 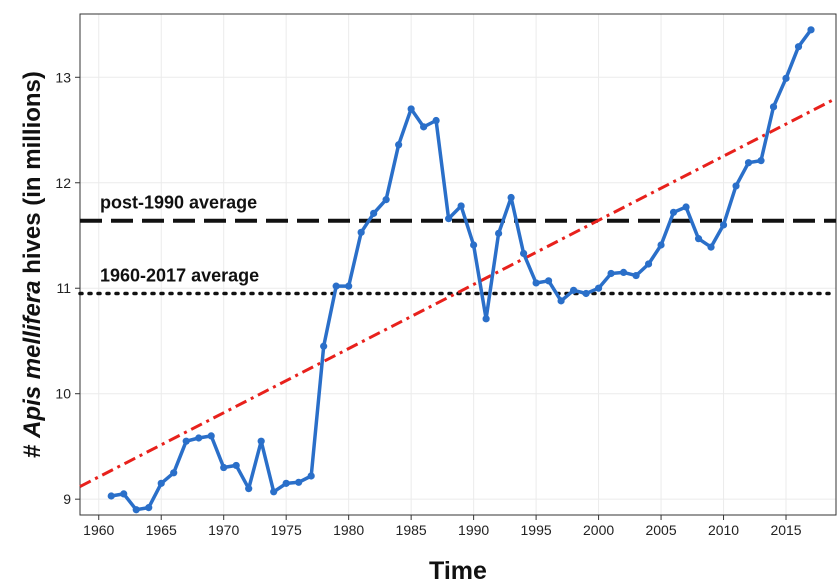 What do you see at coordinates (411, 530) in the screenshot?
I see `x-tick-label: 1985` at bounding box center [411, 530].